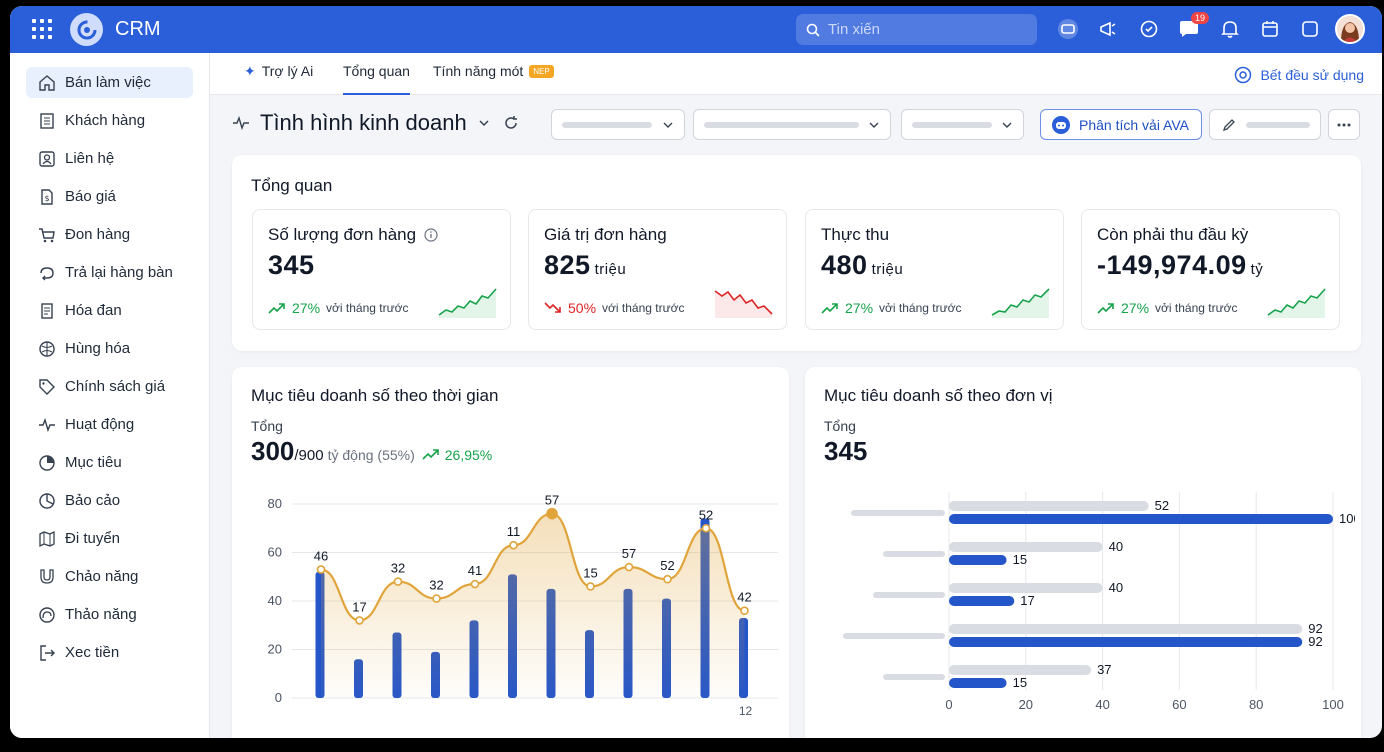 The image size is (1384, 752). I want to click on megaphone-icon, so click(1108, 29).